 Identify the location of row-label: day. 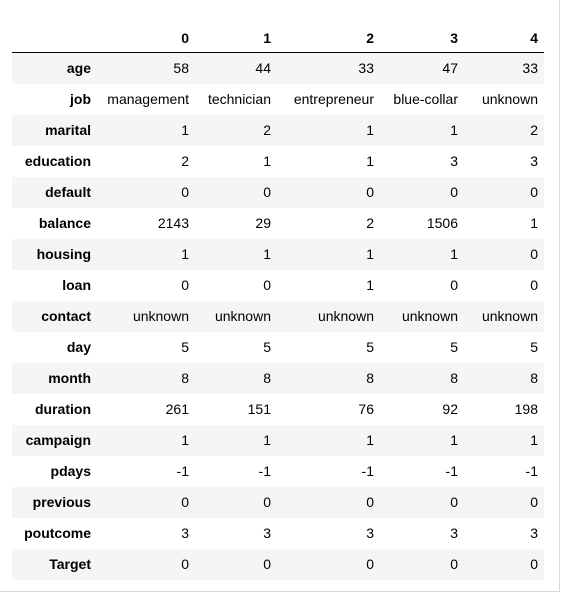
(78, 347).